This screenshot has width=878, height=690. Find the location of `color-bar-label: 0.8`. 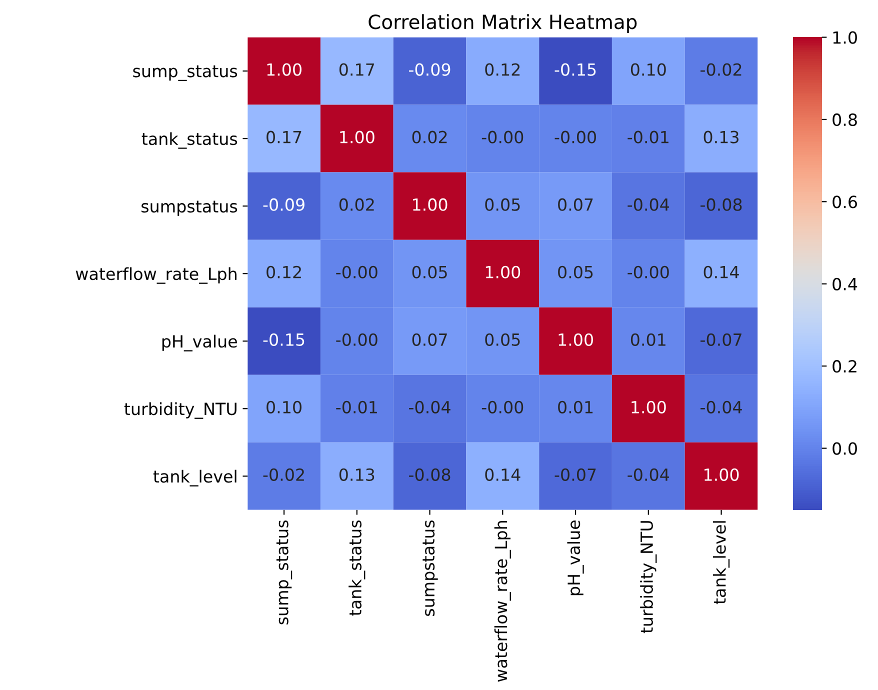

color-bar-label: 0.8 is located at coordinates (844, 119).